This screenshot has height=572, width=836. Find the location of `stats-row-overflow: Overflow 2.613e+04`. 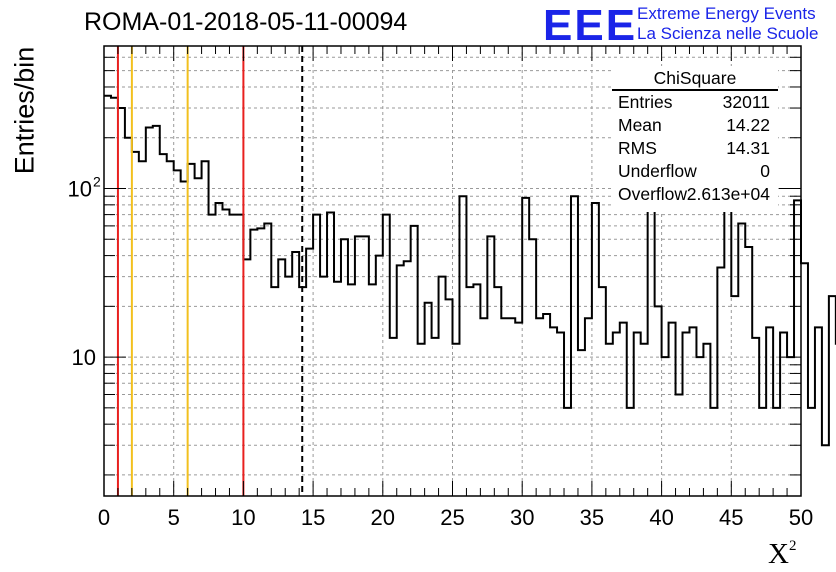

stats-row-overflow: Overflow 2.613e+04 is located at coordinates (694, 195).